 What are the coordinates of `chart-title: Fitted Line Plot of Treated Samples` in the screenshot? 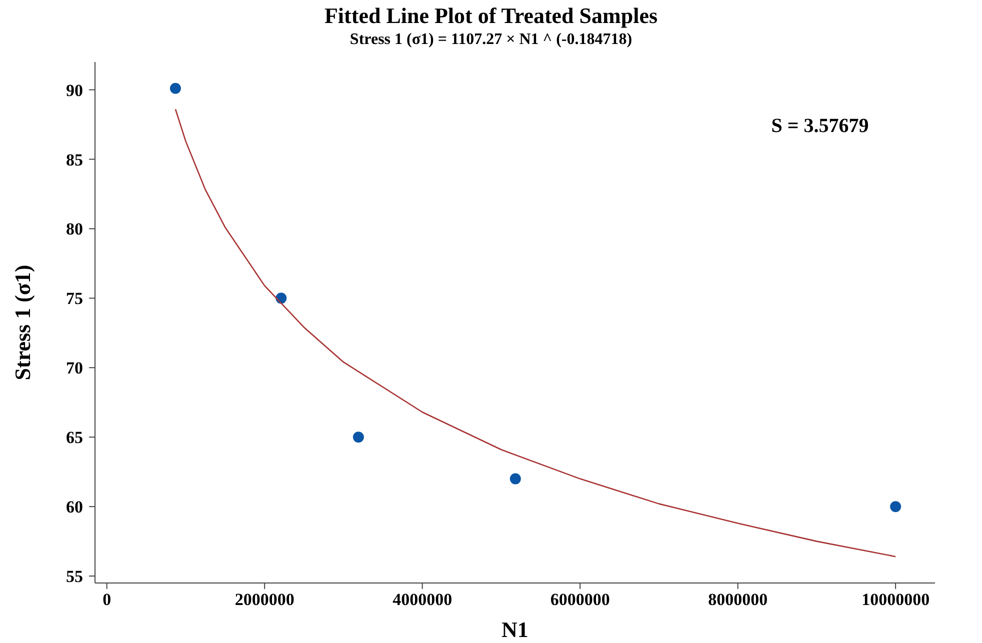 It's located at (491, 15).